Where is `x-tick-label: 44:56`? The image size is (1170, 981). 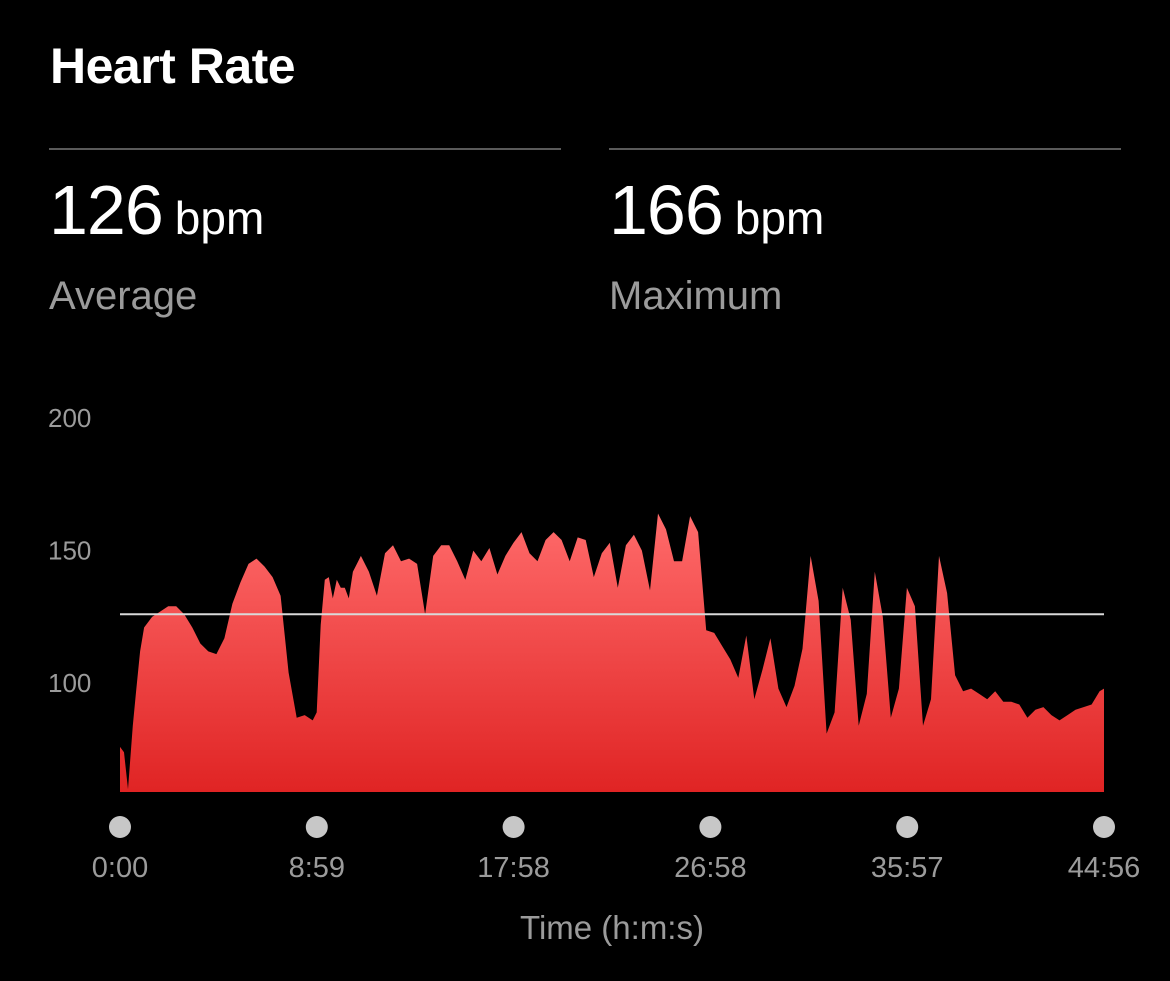
x-tick-label: 44:56 is located at coordinates (1104, 868).